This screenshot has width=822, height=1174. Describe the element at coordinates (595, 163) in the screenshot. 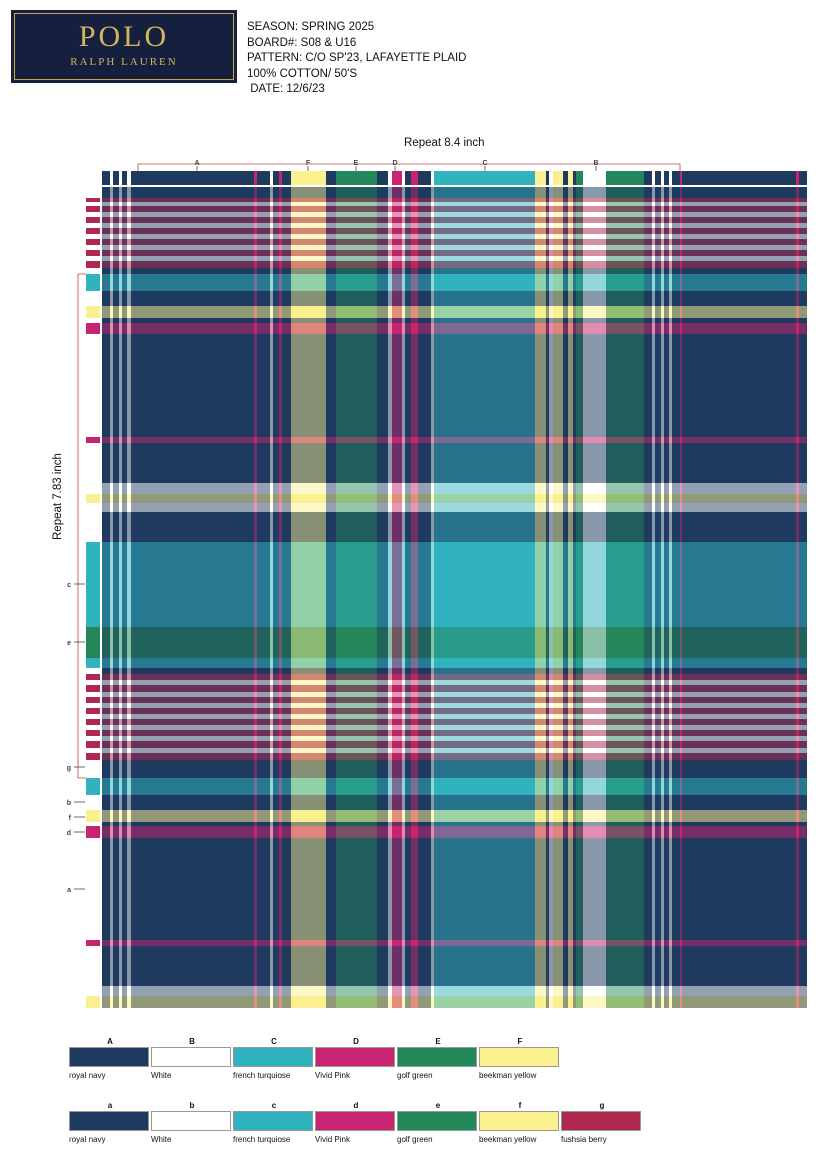

I see `warp-marker-B: B` at that location.